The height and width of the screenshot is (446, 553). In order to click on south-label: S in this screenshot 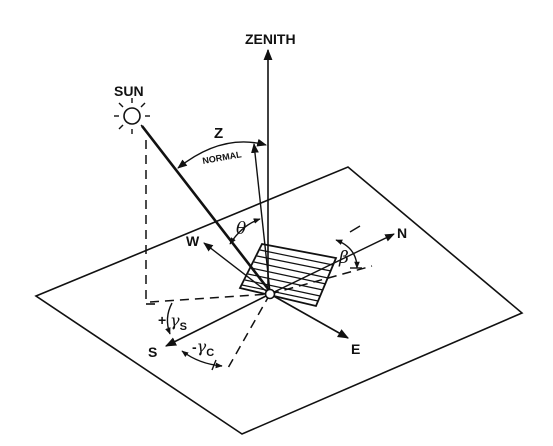, I will do `click(152, 352)`.